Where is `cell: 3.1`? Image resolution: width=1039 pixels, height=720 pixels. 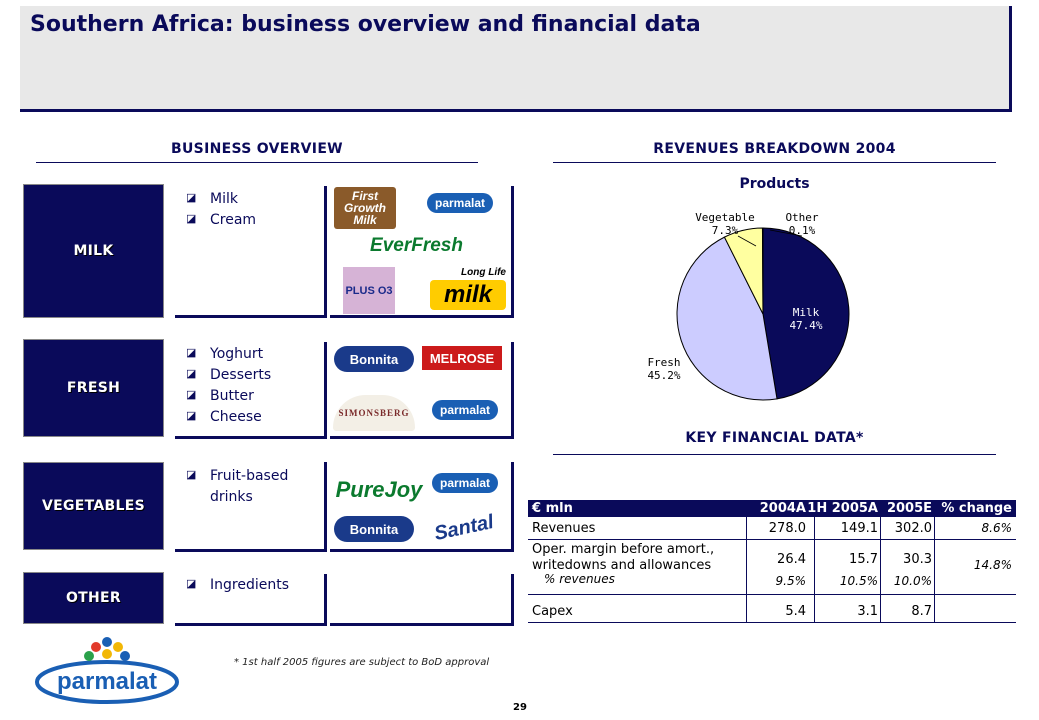 cell: 3.1 is located at coordinates (867, 611).